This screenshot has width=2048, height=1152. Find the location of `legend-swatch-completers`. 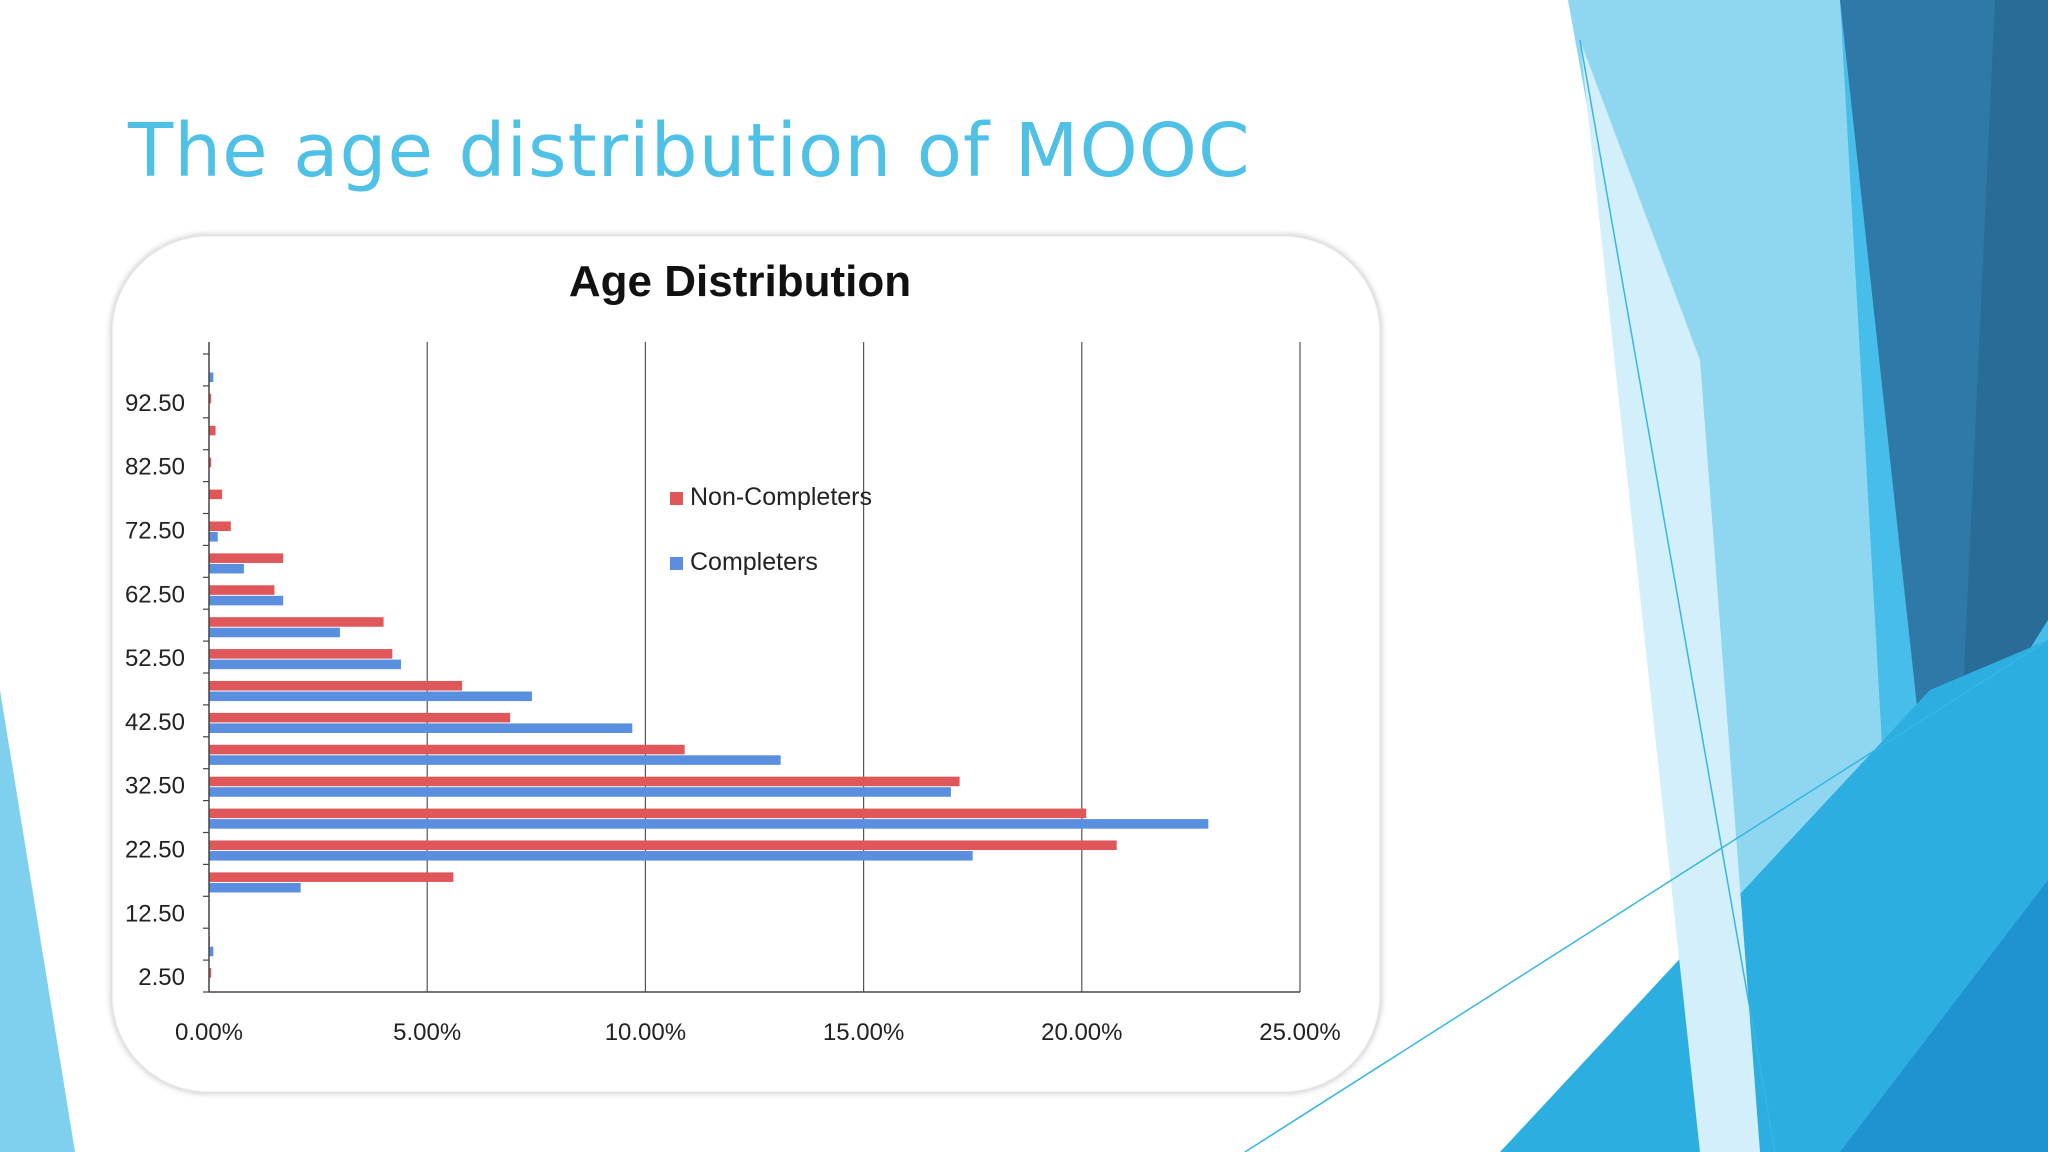

legend-swatch-completers is located at coordinates (676, 563).